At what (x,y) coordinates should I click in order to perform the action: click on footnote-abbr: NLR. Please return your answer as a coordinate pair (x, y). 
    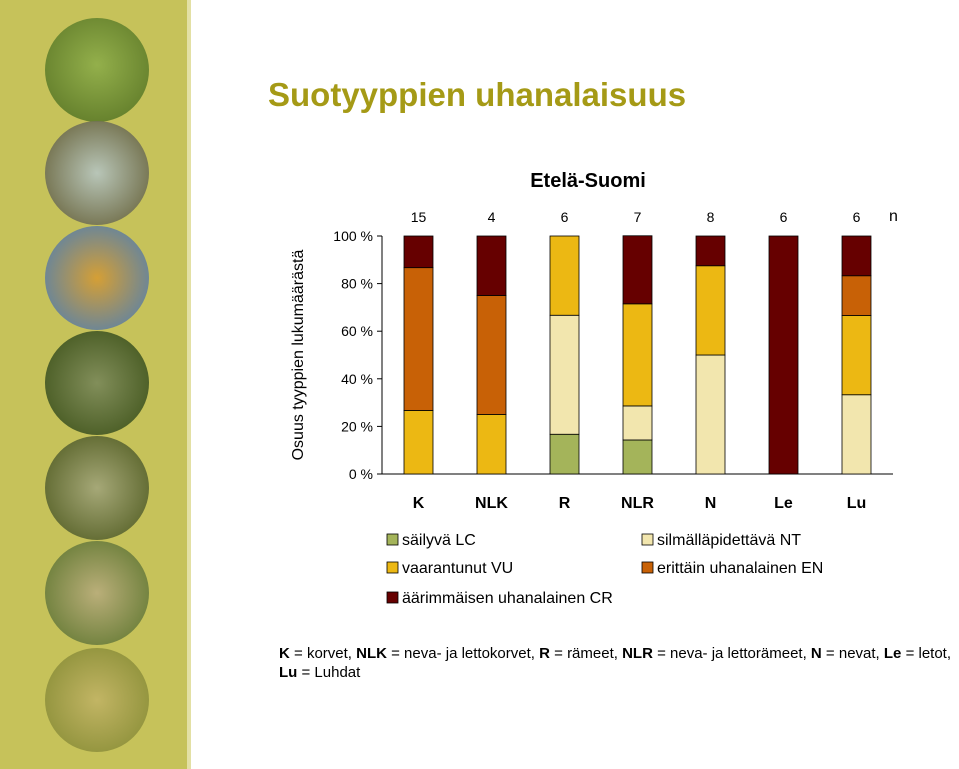
    Looking at the image, I should click on (637, 653).